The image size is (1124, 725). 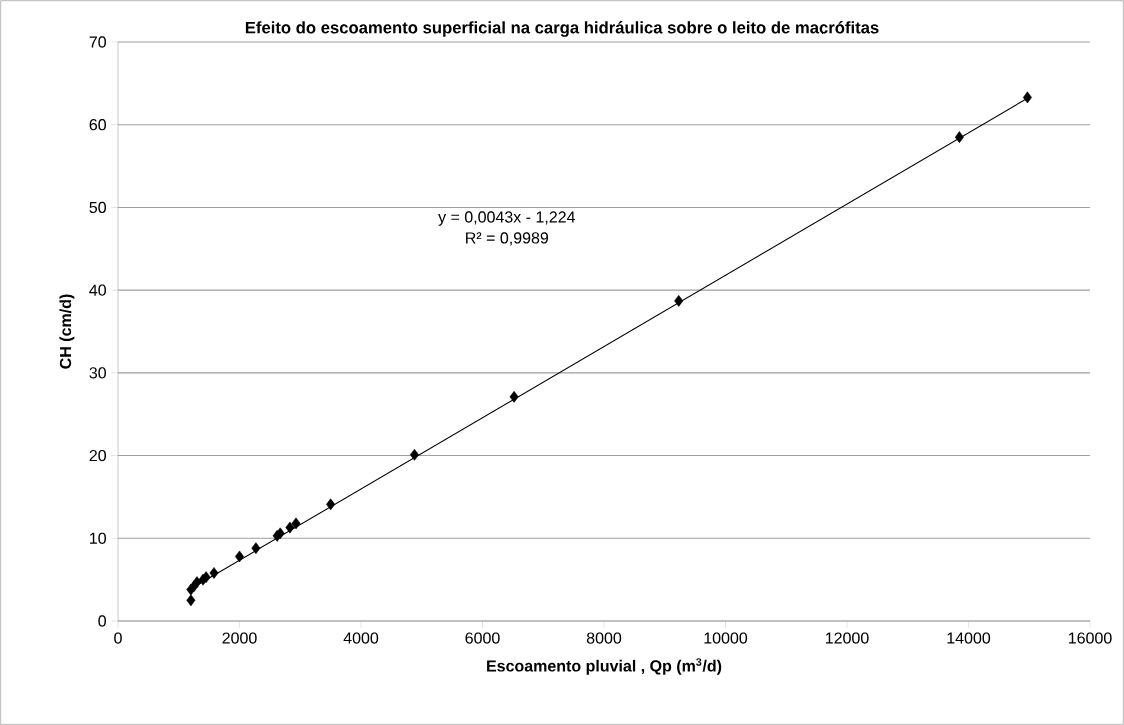 I want to click on x-tick-label: 4000, so click(x=361, y=638).